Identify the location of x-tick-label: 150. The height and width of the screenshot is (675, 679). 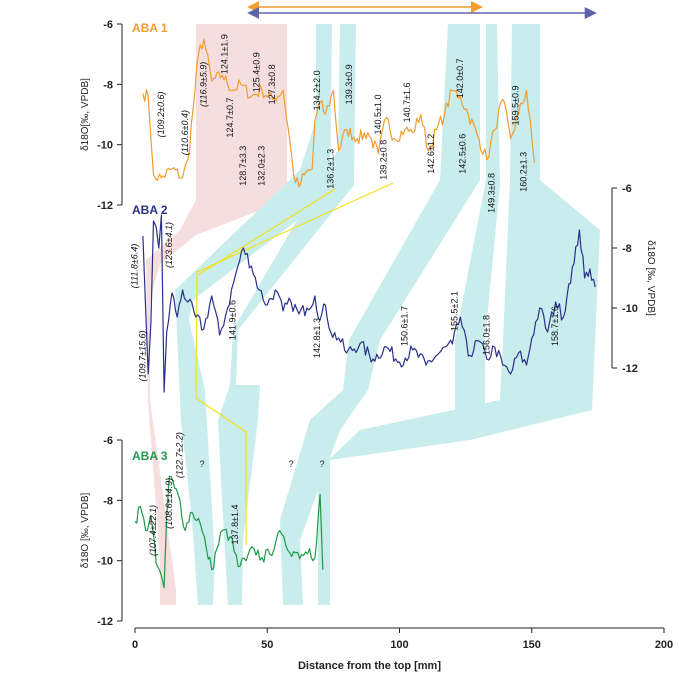
(532, 645).